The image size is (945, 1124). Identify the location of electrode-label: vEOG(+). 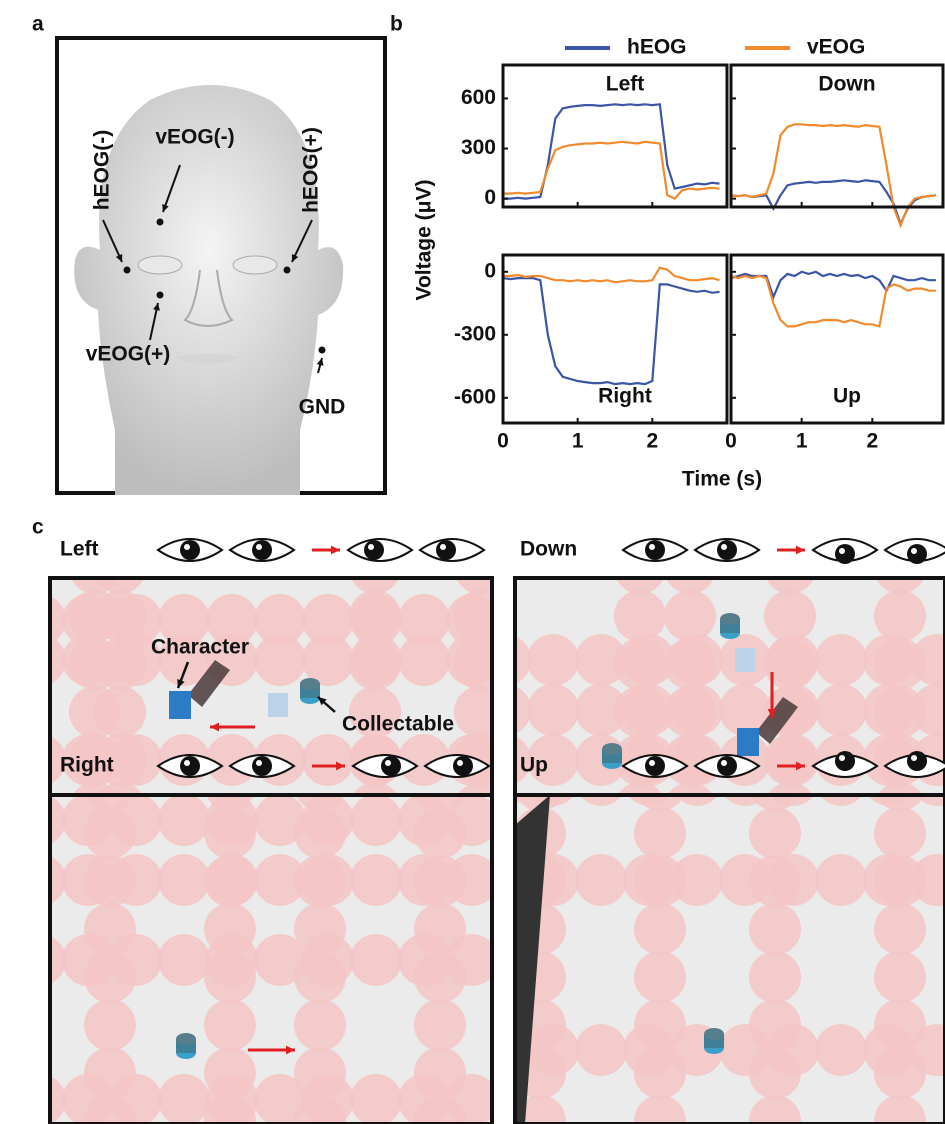
(128, 354).